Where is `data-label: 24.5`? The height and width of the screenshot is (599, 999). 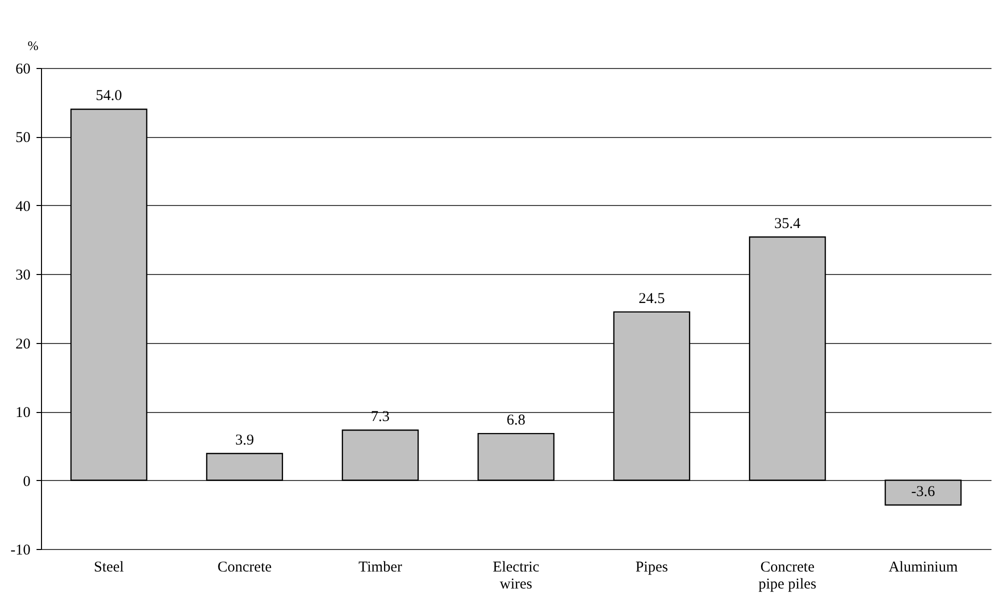
data-label: 24.5 is located at coordinates (651, 298).